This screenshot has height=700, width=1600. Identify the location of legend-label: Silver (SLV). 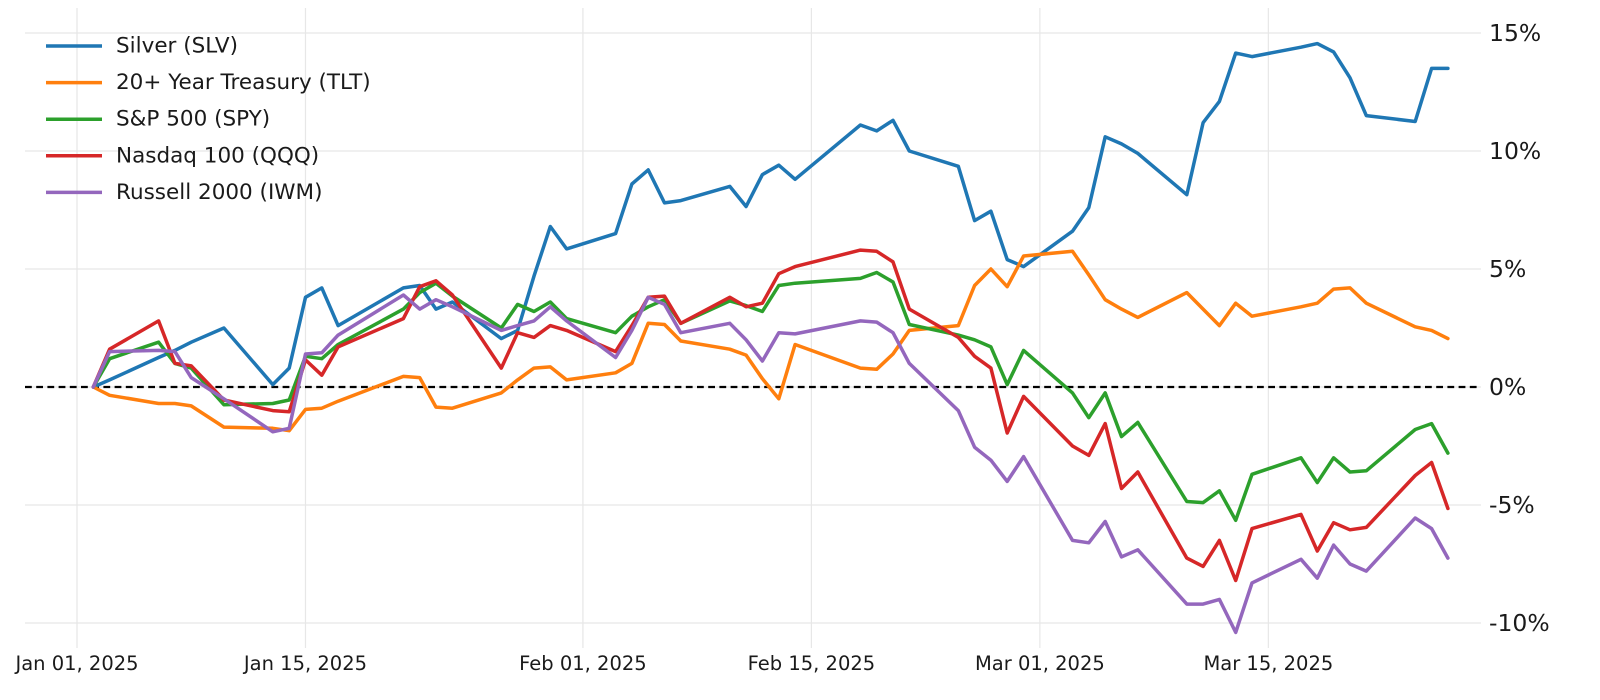
(177, 46).